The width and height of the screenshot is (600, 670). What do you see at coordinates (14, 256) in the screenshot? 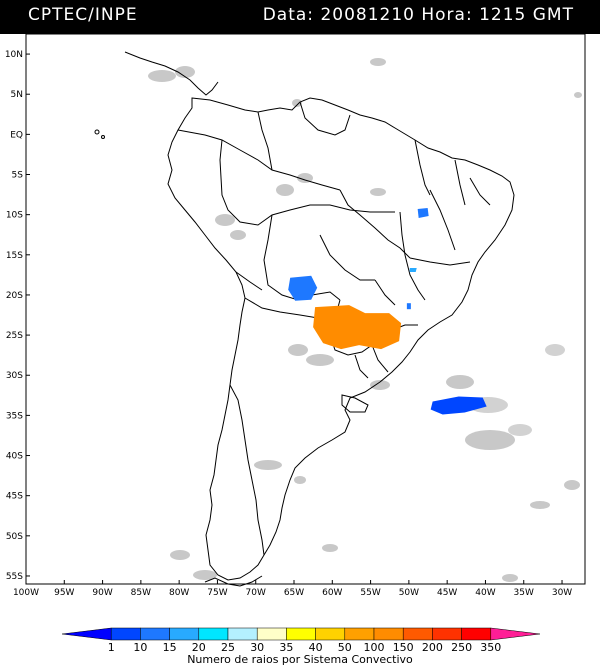
I see `lat-tick-label: 15S` at bounding box center [14, 256].